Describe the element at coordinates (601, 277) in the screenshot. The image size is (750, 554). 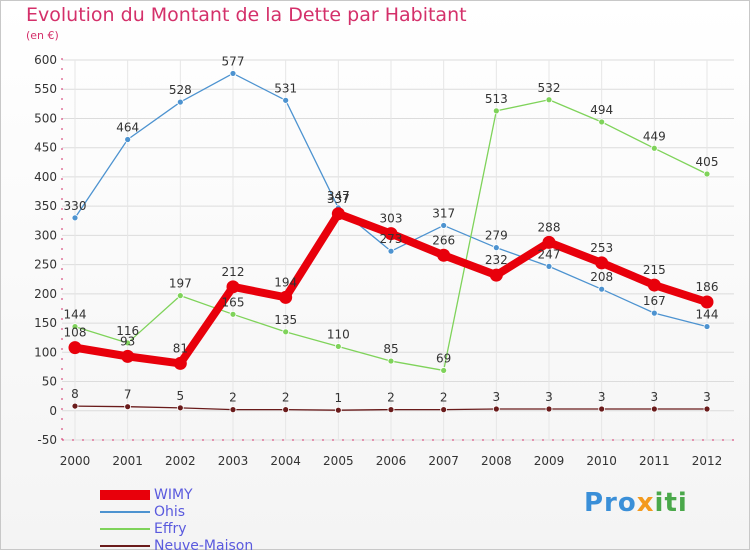
I see `data-label-ohis: 208` at that location.